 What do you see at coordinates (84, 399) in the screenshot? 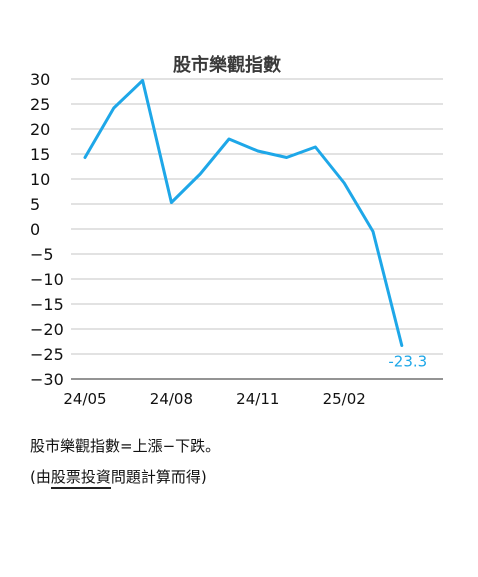
I see `x-tick-label: 24/05` at bounding box center [84, 399].